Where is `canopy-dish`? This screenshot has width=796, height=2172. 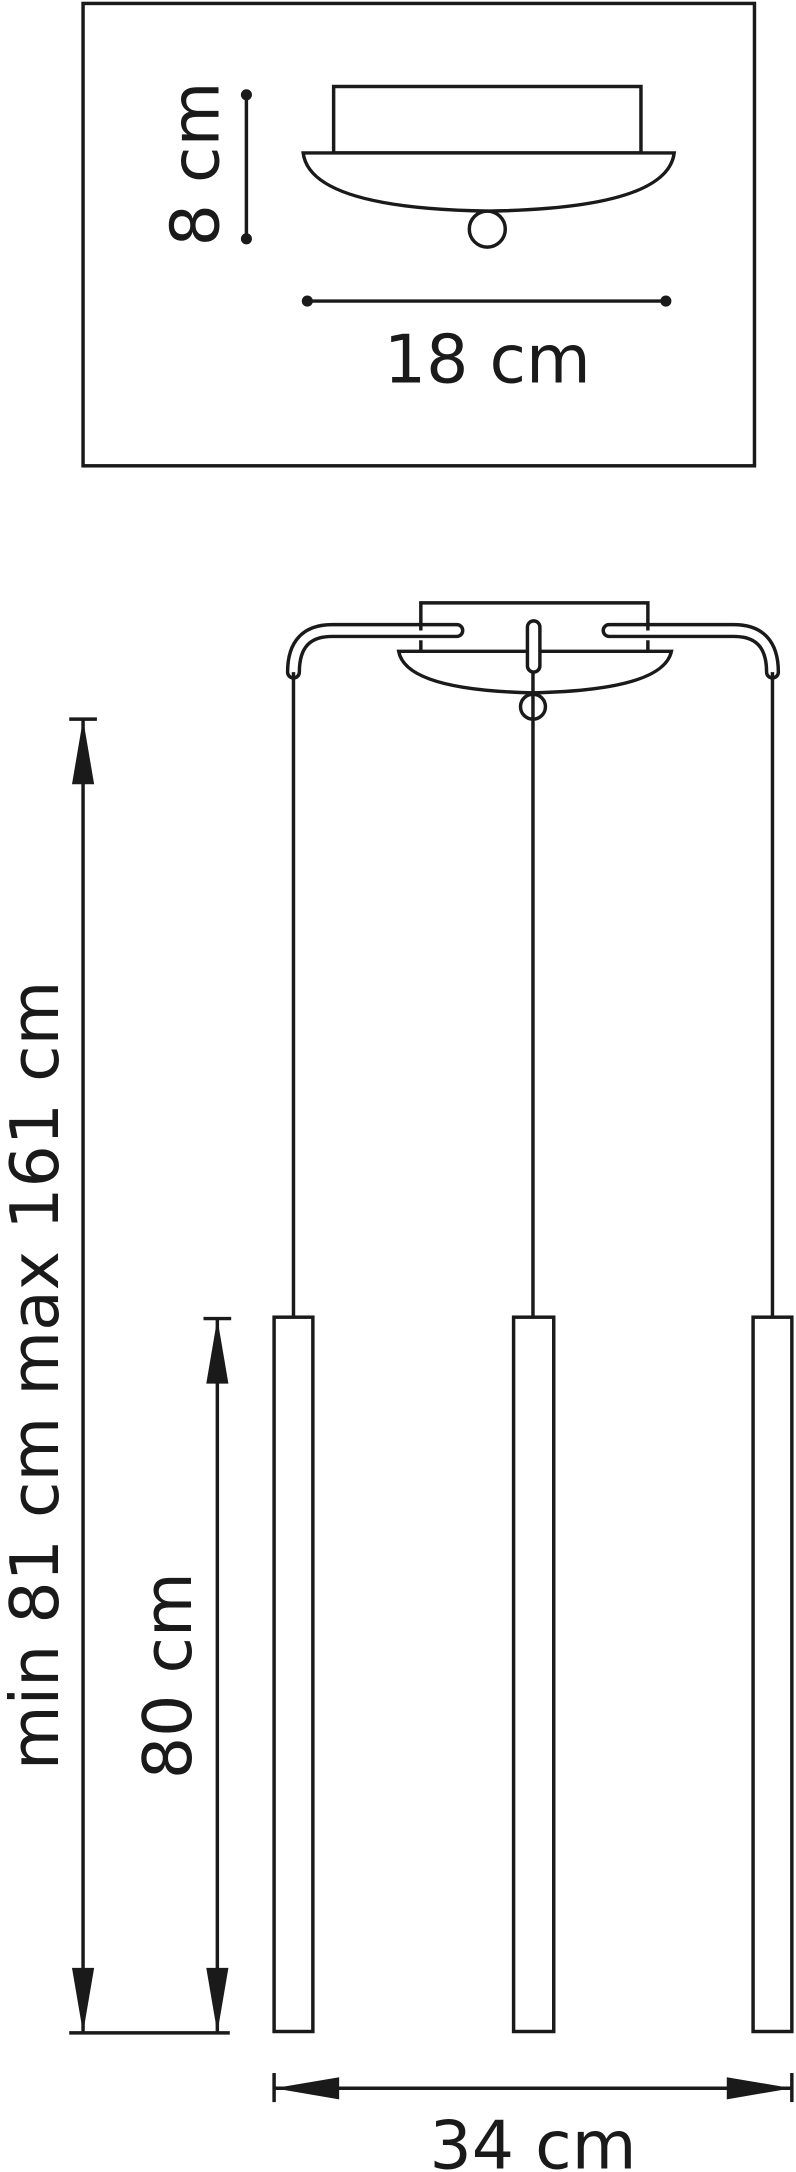 canopy-dish is located at coordinates (489, 182).